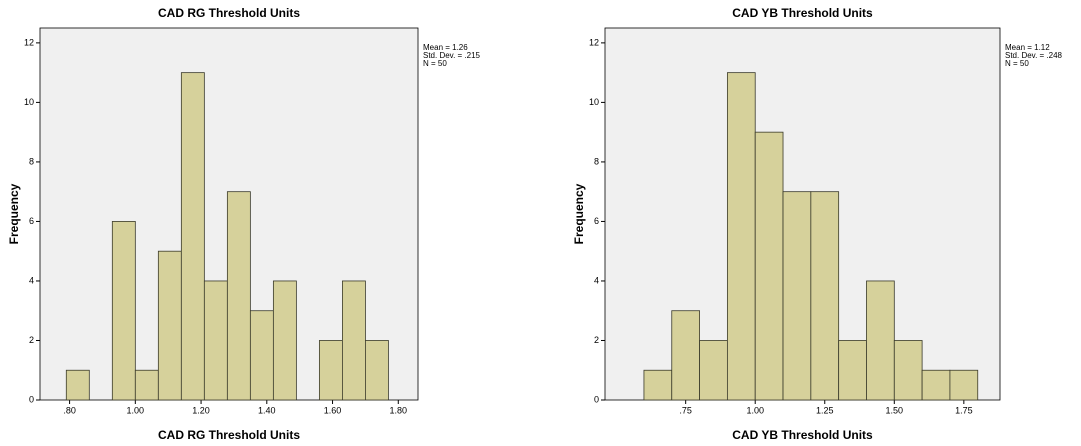 This screenshot has height=446, width=1081. What do you see at coordinates (267, 410) in the screenshot?
I see `x-tick-label: 1.40` at bounding box center [267, 410].